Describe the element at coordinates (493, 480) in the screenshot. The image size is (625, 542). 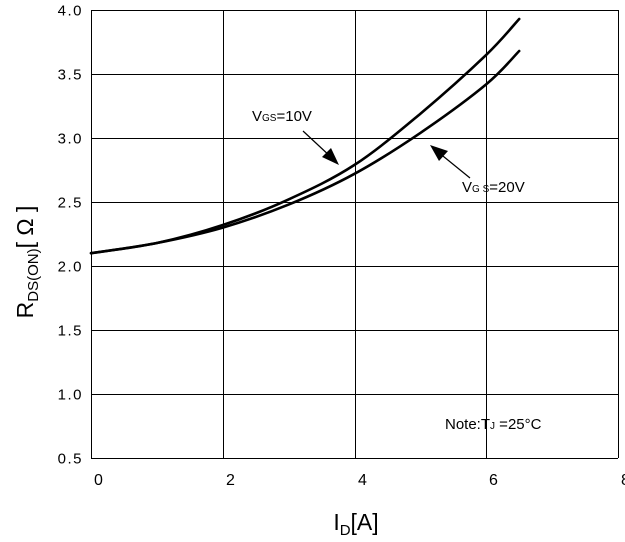
I see `x-tick-label: 6` at that location.